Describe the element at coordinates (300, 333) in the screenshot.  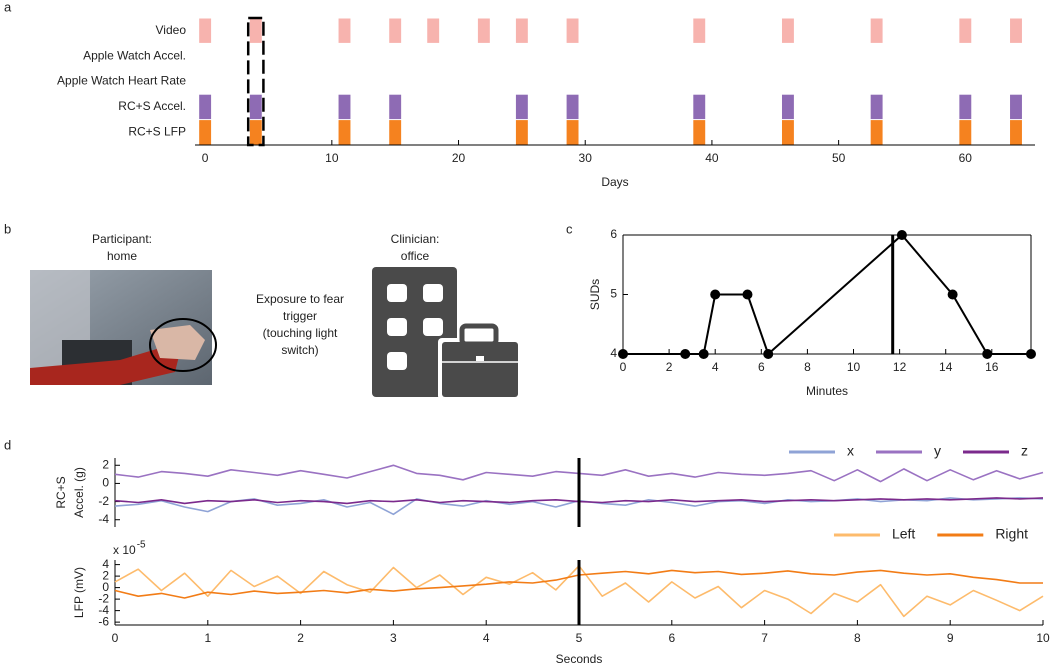
I see `trigger-text: (touching light` at that location.